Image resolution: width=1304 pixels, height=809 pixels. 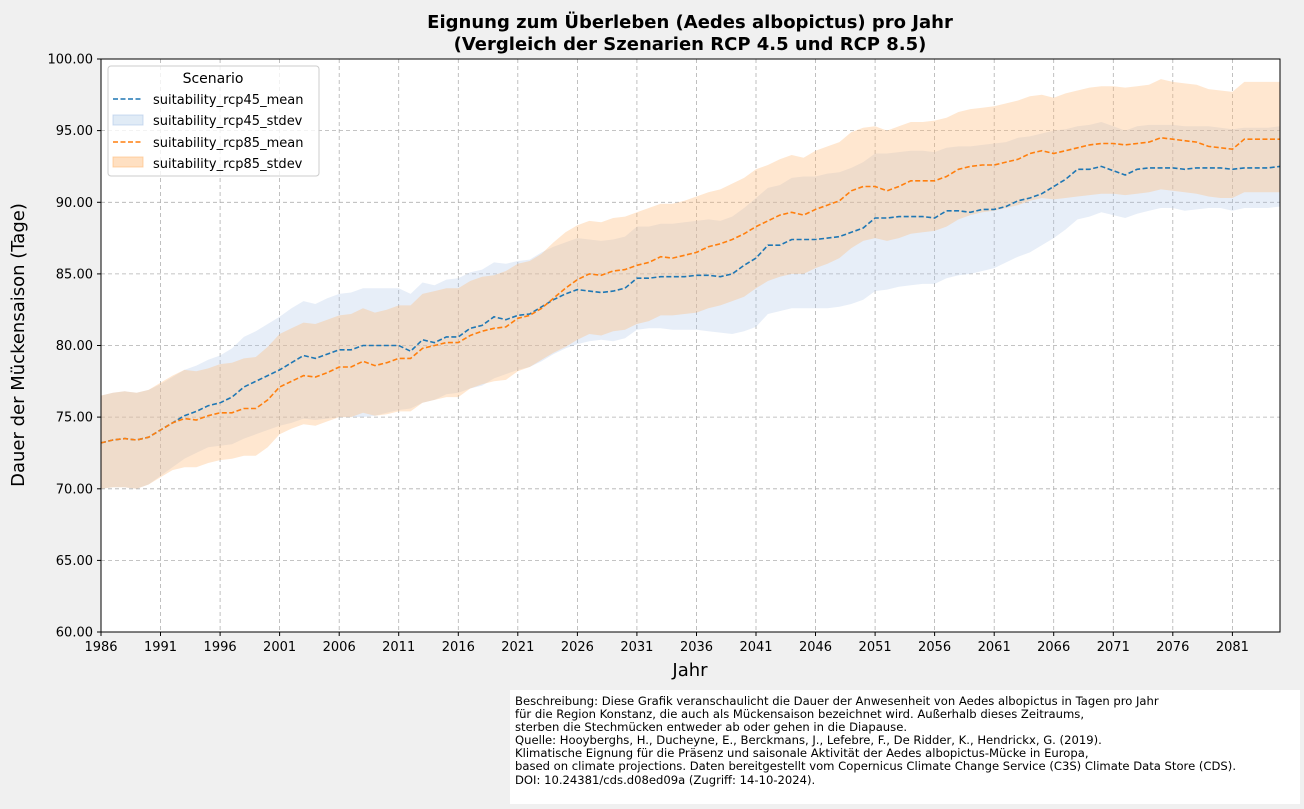 What do you see at coordinates (74, 561) in the screenshot?
I see `y-tick-label: 65.00` at bounding box center [74, 561].